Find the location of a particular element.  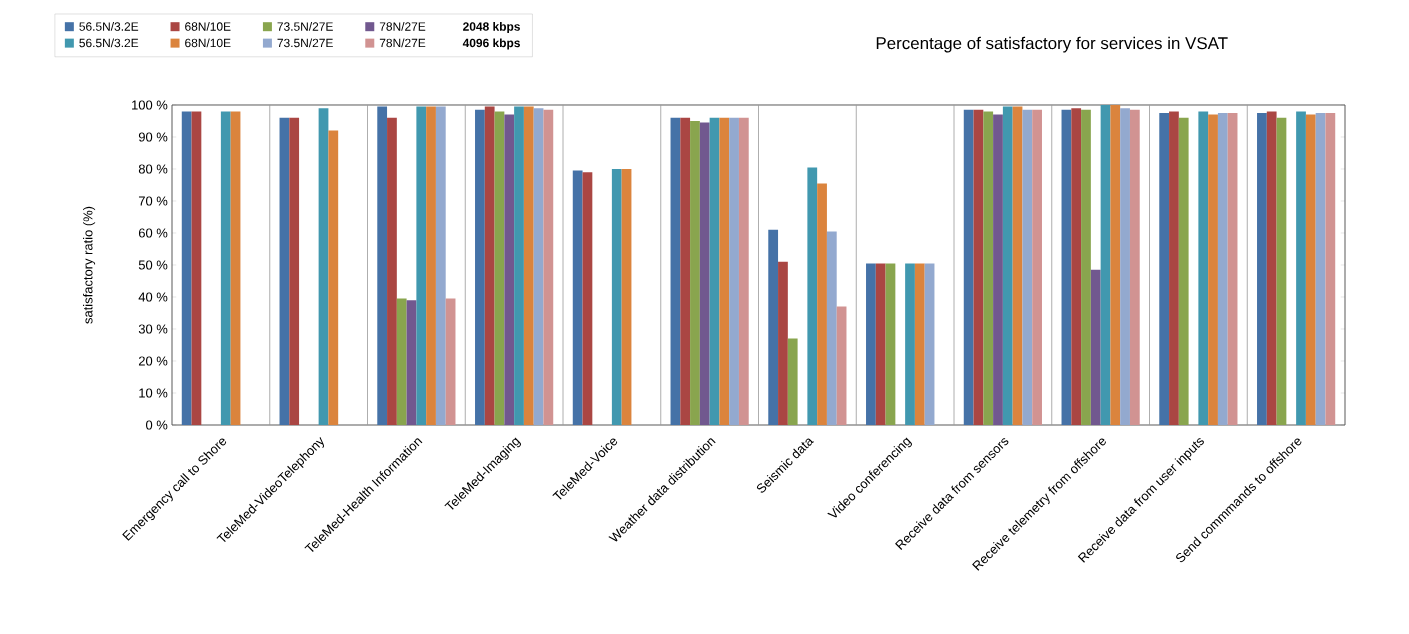

chart-title: Percentage of satisfactory for services in VSAT is located at coordinates (1052, 44).